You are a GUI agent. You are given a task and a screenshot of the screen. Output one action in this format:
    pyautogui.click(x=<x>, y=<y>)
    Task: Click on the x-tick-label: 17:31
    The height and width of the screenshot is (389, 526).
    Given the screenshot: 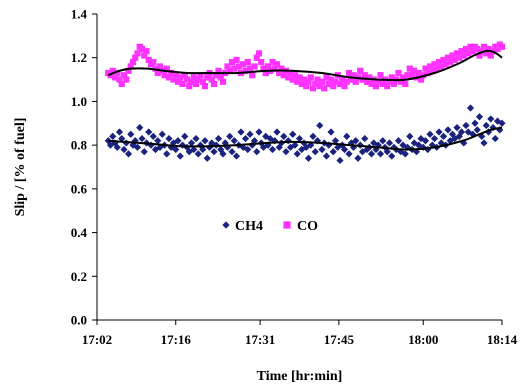 What is the action you would take?
    pyautogui.click(x=260, y=339)
    